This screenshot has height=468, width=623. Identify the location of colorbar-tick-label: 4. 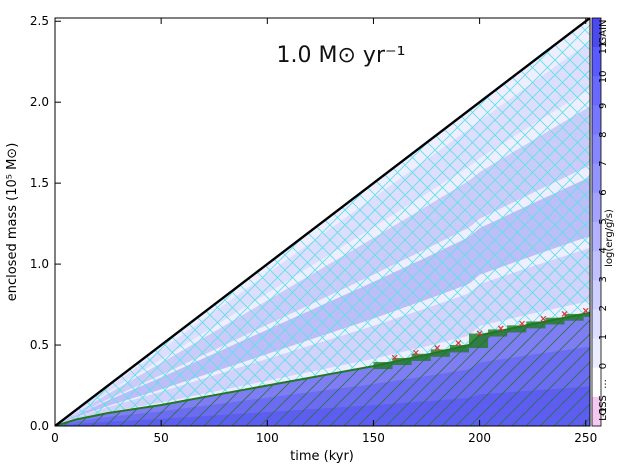
(603, 250).